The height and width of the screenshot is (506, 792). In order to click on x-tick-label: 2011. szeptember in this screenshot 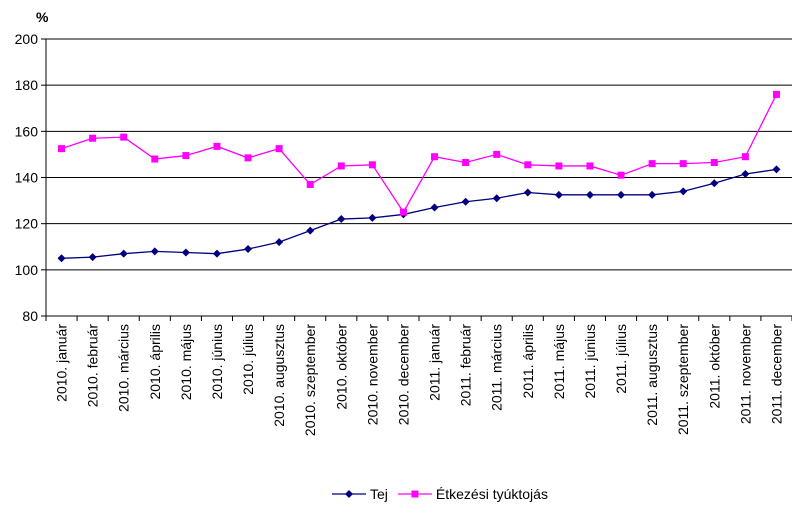, I will do `click(683, 379)`.